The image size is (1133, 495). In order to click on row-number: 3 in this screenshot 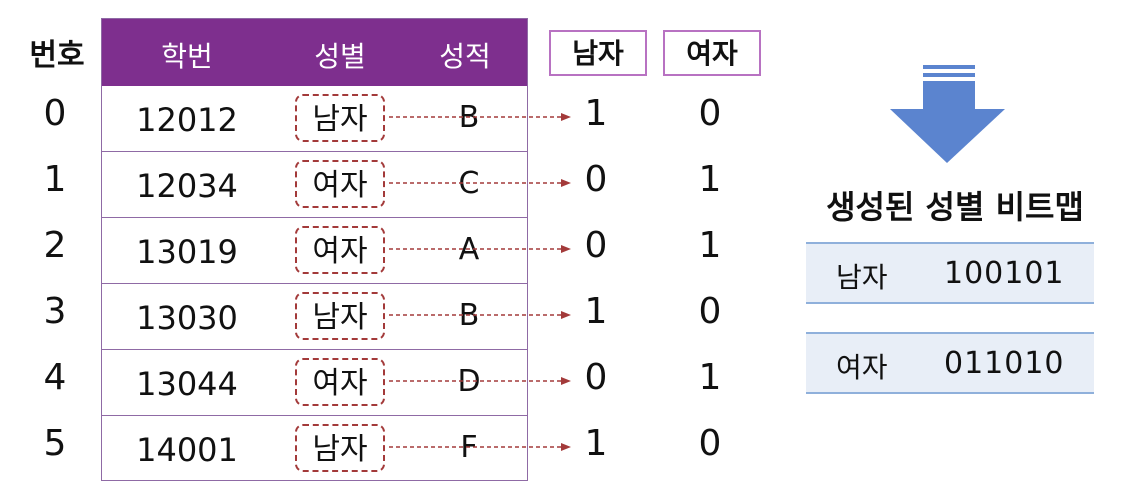, I will do `click(55, 311)`.